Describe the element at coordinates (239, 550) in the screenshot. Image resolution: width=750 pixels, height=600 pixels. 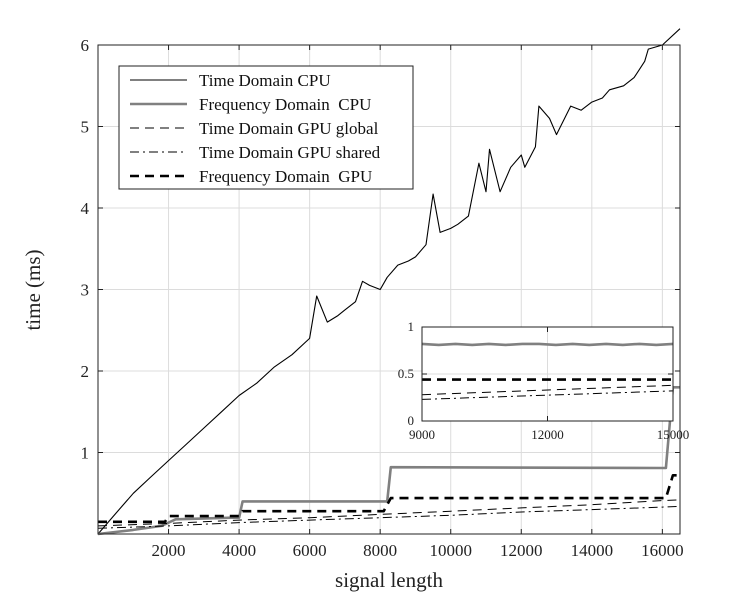
I see `main-x-tick-label: 4000` at that location.